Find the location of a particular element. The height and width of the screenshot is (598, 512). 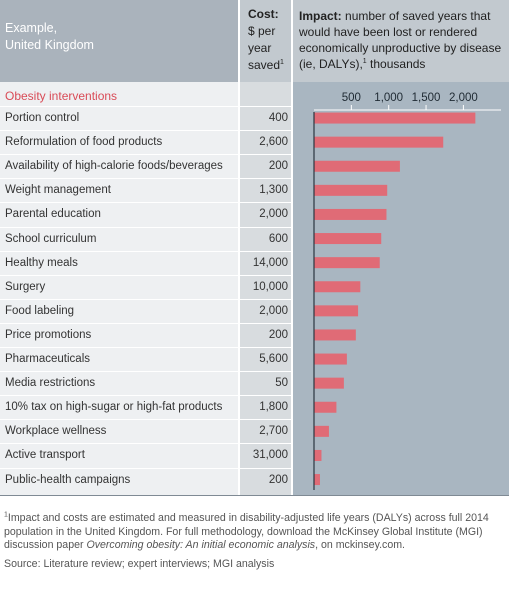

cost-sub-line3-text: saved is located at coordinates (264, 65).